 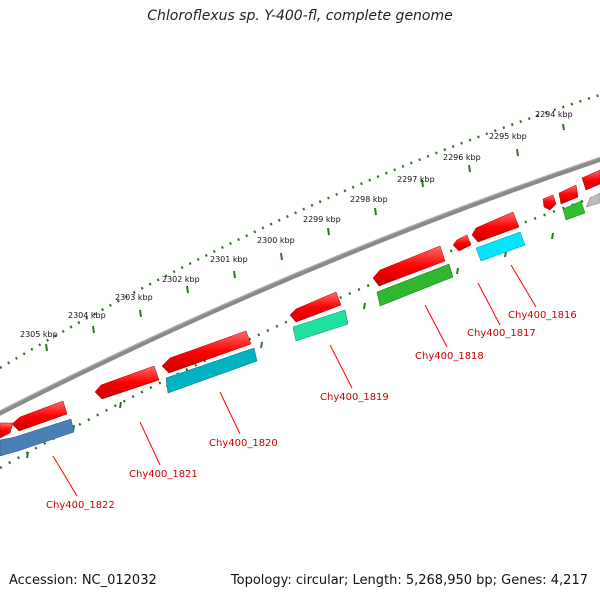 I want to click on scale-label-2304: 2304 kbp, so click(x=87, y=315).